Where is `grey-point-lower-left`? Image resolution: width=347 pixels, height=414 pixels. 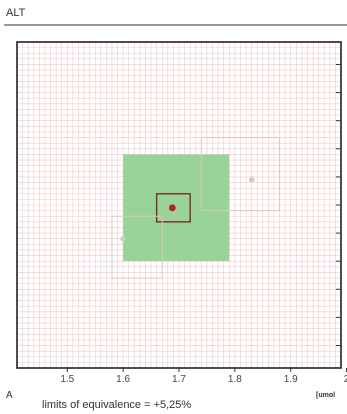 grey-point-lower-left is located at coordinates (123, 238).